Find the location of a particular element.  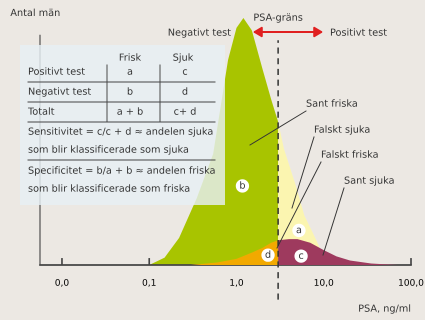

annotation: Falskt sjuka is located at coordinates (342, 130).